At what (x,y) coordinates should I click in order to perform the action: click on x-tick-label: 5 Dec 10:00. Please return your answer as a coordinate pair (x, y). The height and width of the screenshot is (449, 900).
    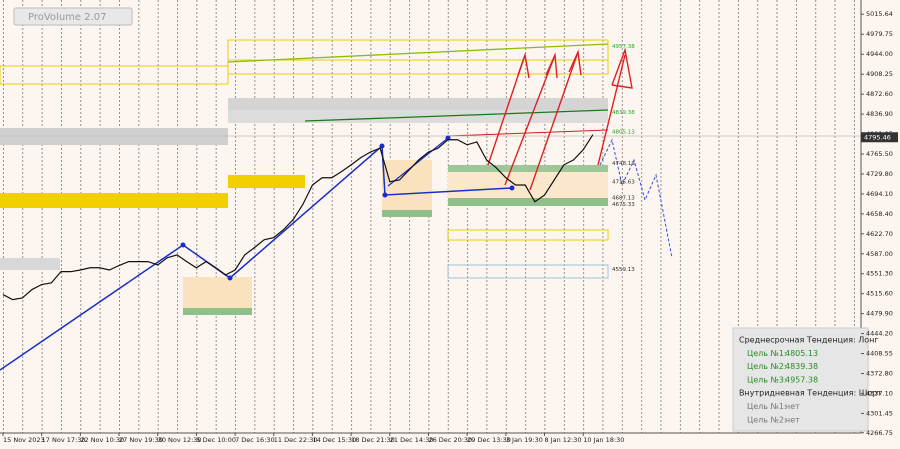
    Looking at the image, I should click on (216, 440).